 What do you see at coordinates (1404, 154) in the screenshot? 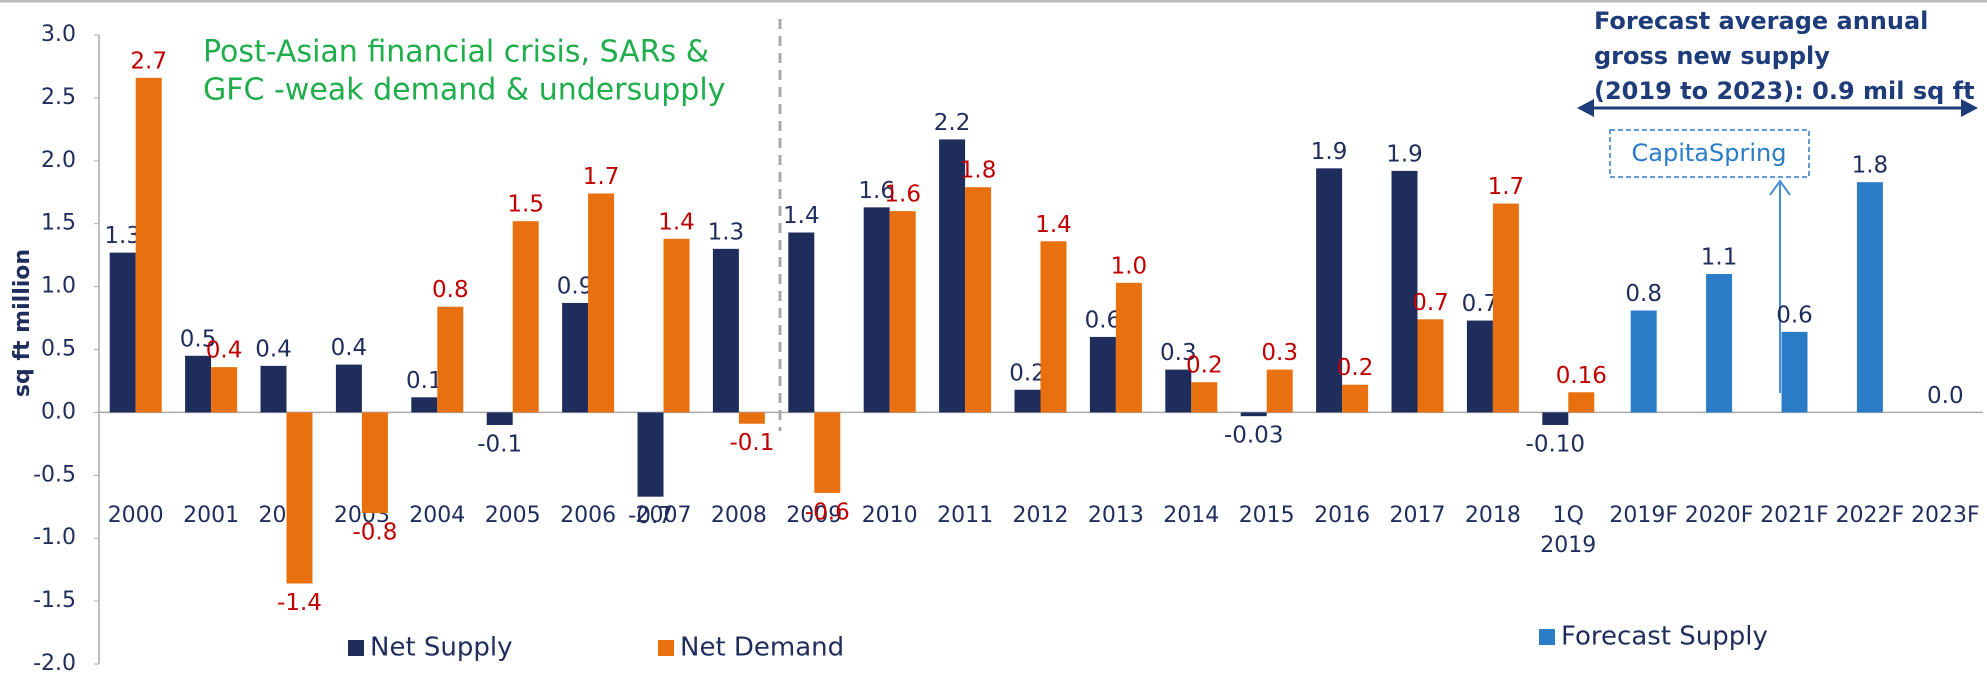
I see `data-label: 1.9` at bounding box center [1404, 154].